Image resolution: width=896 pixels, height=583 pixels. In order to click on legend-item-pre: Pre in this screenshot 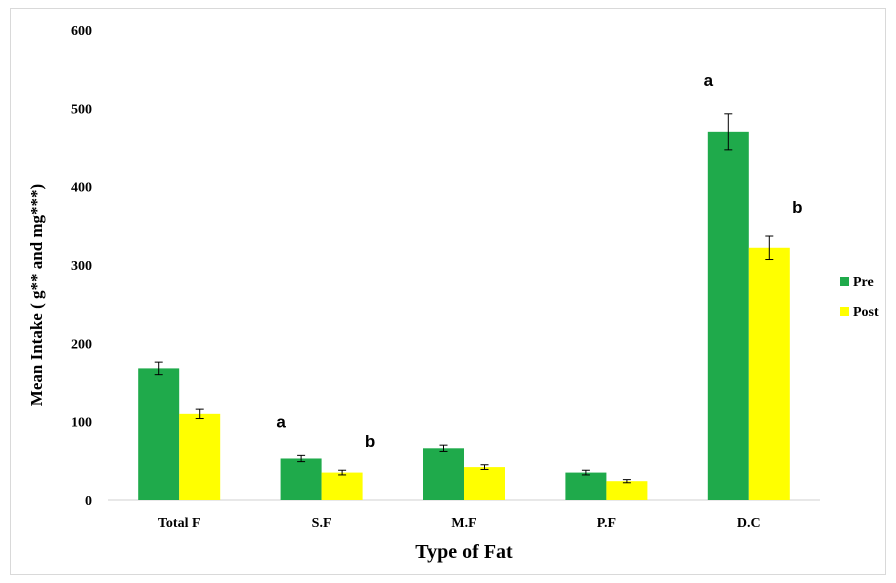, I will do `click(857, 282)`.